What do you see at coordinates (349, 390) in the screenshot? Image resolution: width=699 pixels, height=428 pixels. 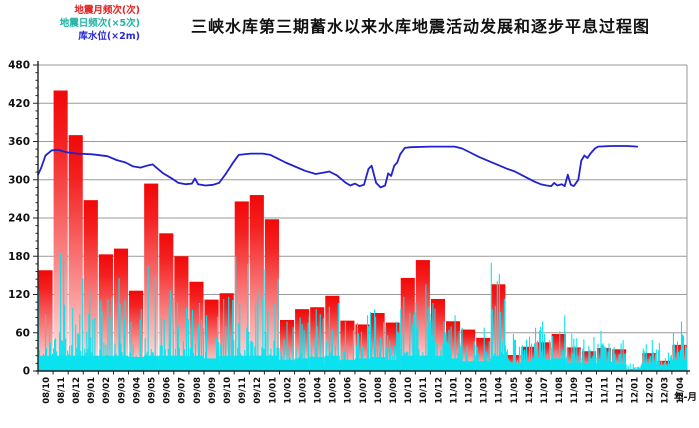 I see `svg-text: 10/06` at bounding box center [349, 390].